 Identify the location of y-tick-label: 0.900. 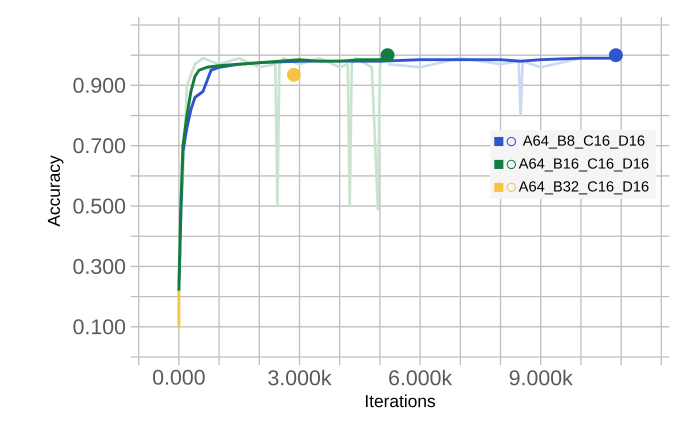
(99, 85).